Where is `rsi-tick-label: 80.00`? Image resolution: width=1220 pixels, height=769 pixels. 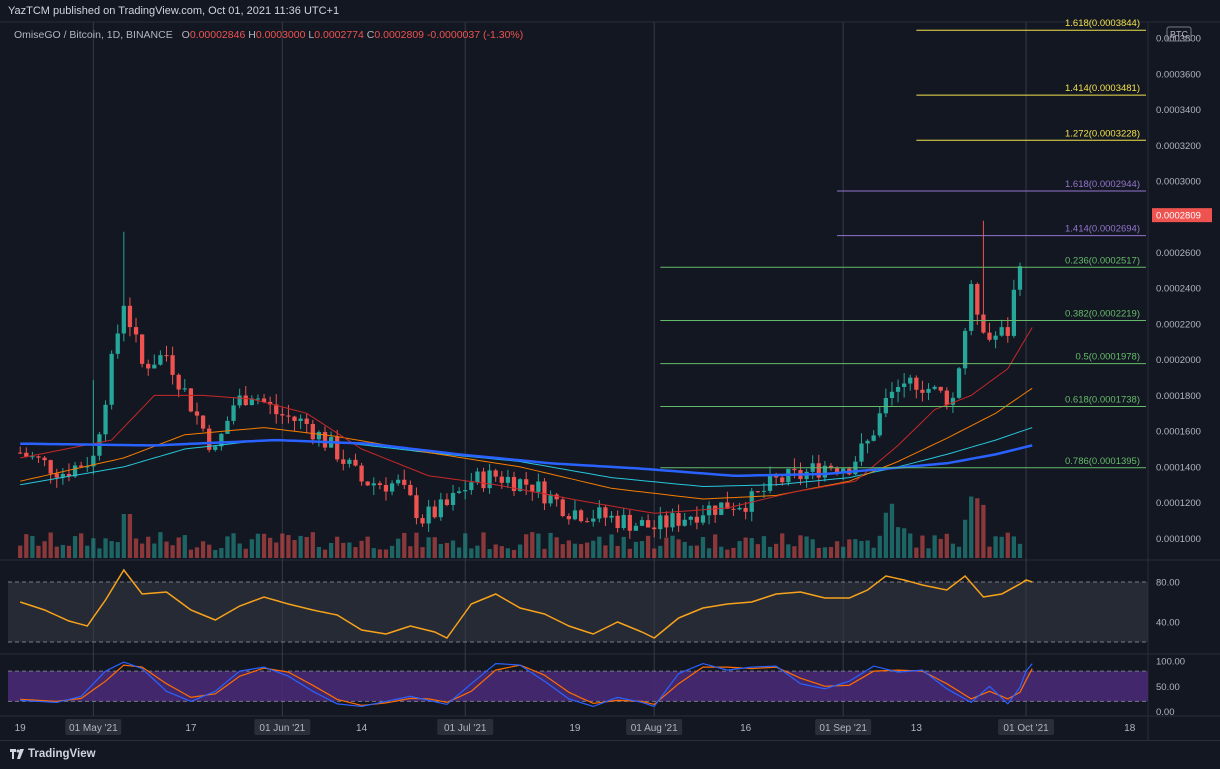 rsi-tick-label: 80.00 is located at coordinates (1168, 583).